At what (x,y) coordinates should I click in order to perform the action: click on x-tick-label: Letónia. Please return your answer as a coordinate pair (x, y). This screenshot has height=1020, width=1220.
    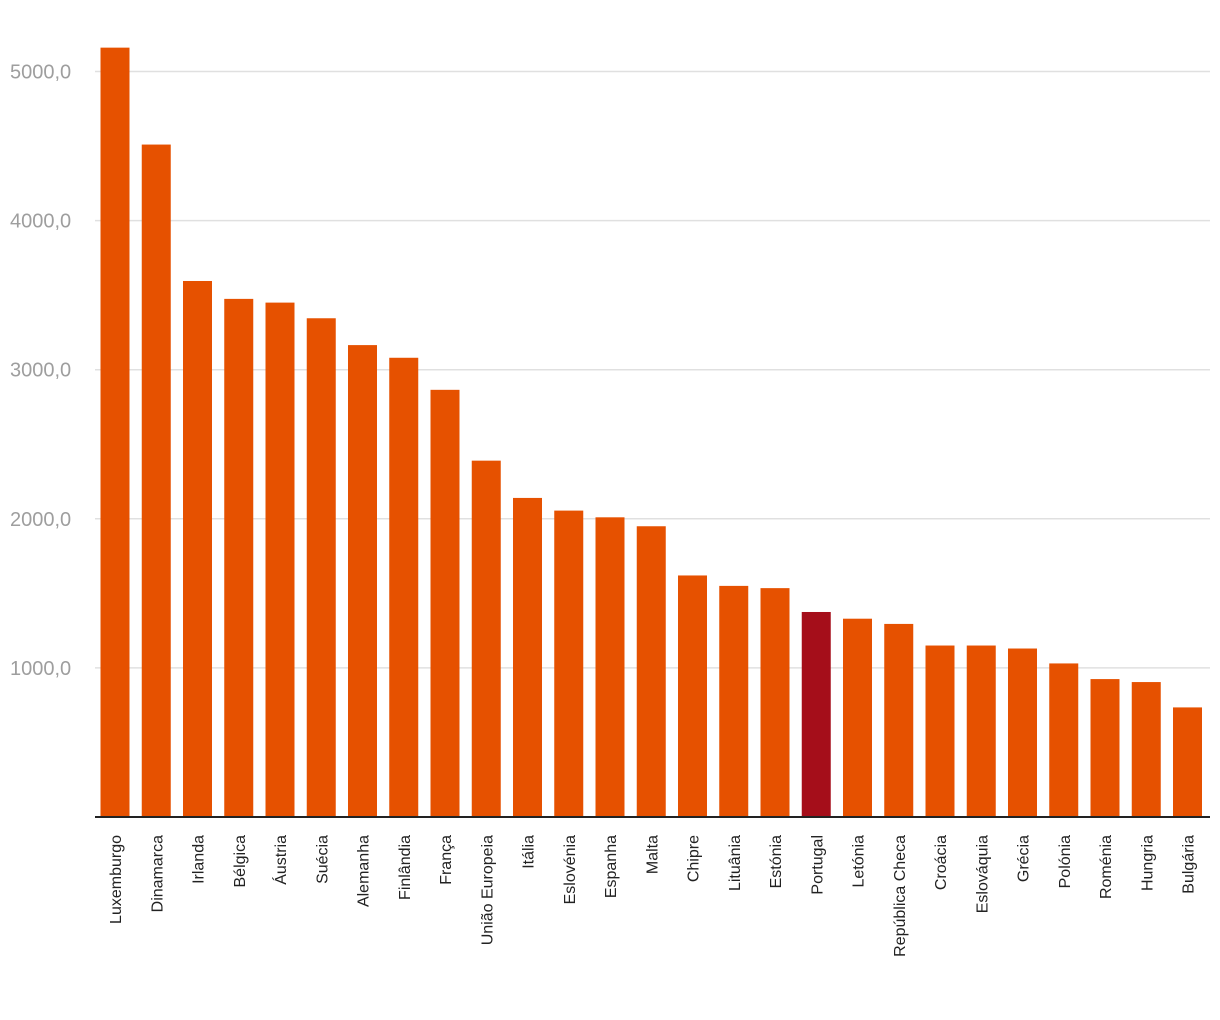
    Looking at the image, I should click on (859, 861).